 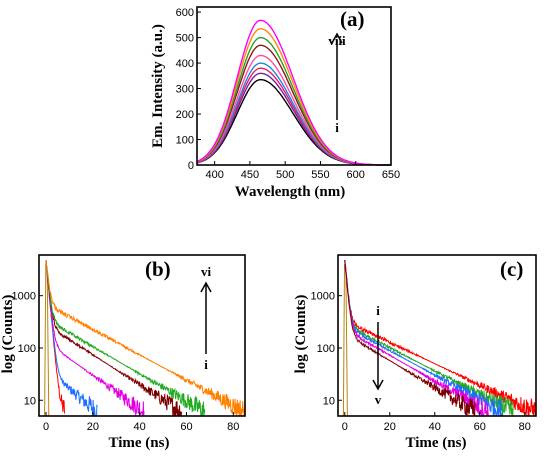 What do you see at coordinates (352, 19) in the screenshot?
I see `panel-a-label: (a)` at bounding box center [352, 19].